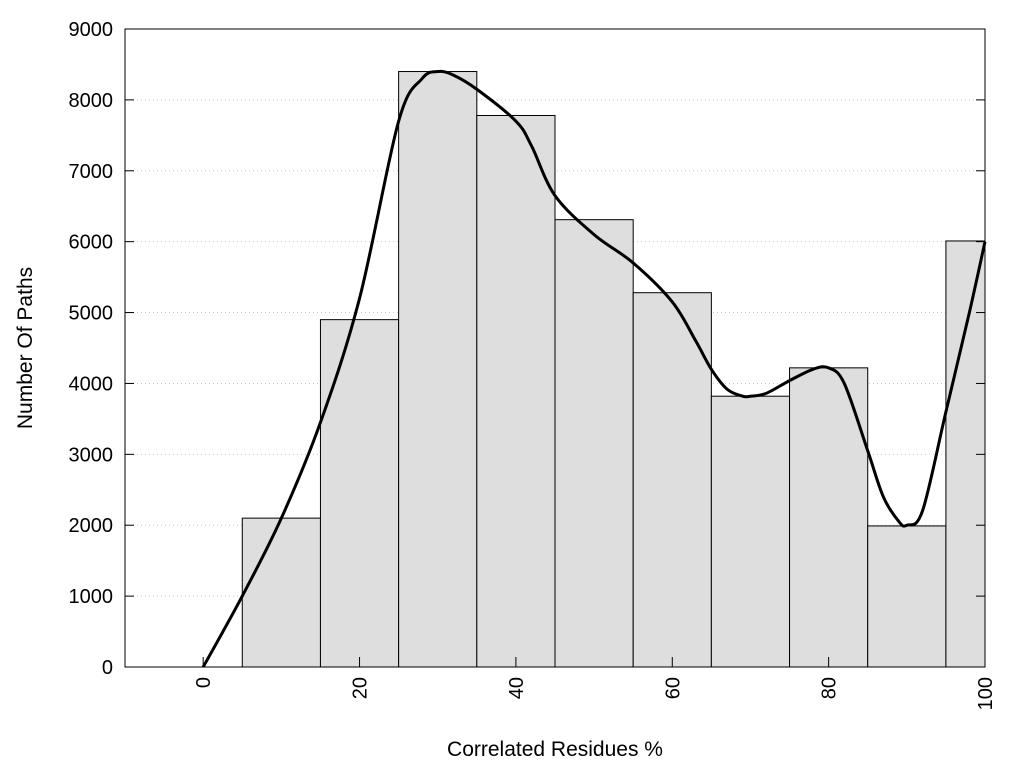 Image resolution: width=1024 pixels, height=768 pixels. What do you see at coordinates (91, 101) in the screenshot?
I see `y-tick-label: 8000` at bounding box center [91, 101].